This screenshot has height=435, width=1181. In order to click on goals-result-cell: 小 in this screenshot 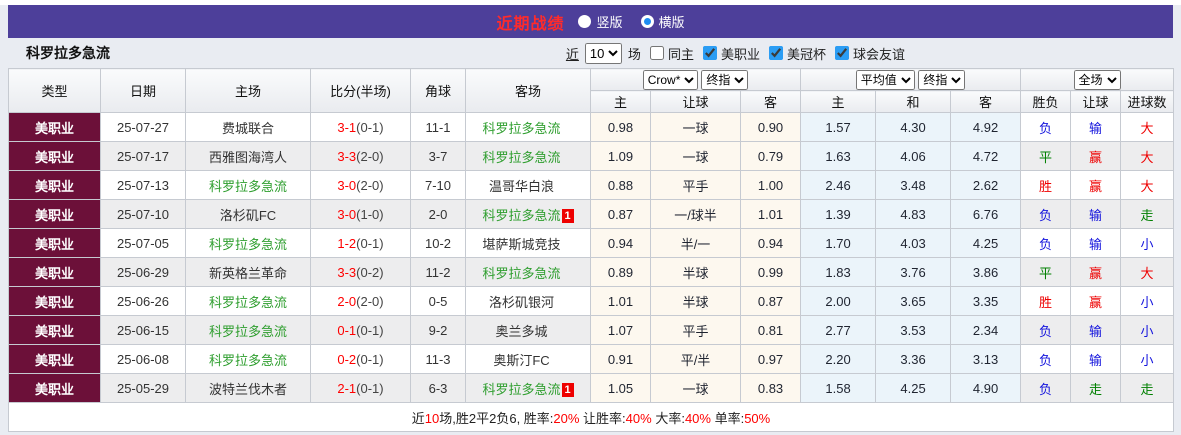, I will do `click(1147, 359)`.